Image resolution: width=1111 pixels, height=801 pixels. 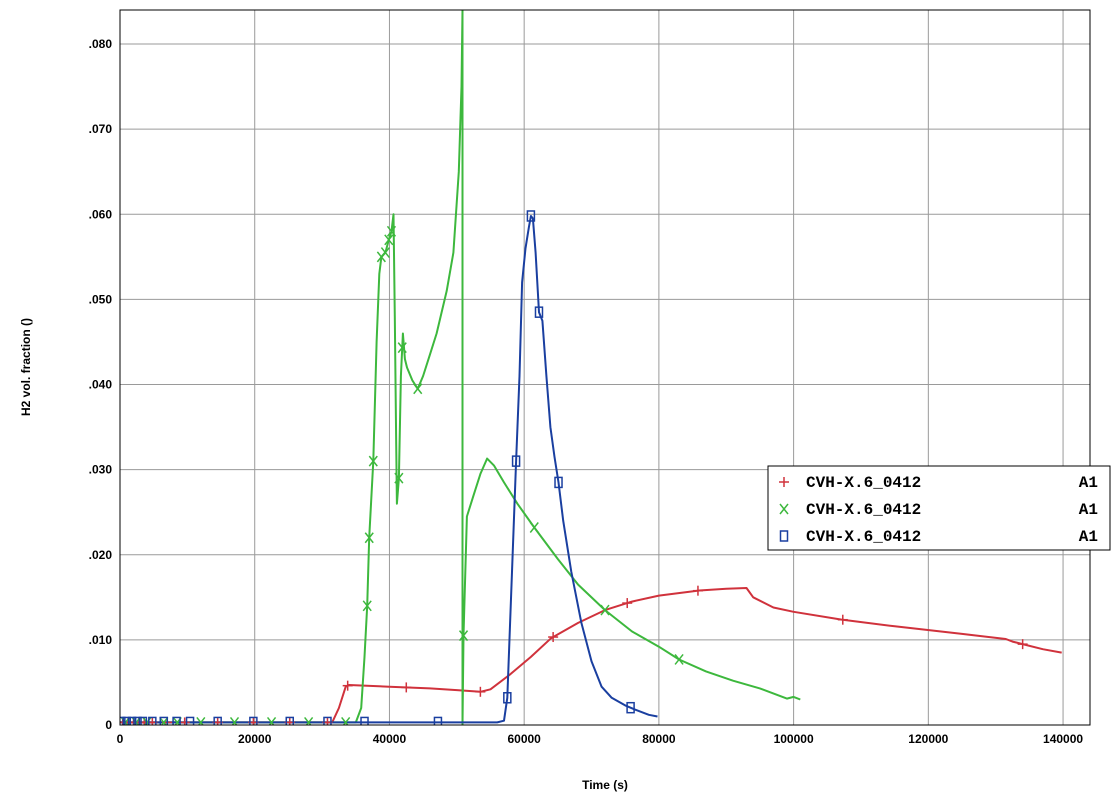 I want to click on y-tick-label: .040, so click(x=101, y=385).